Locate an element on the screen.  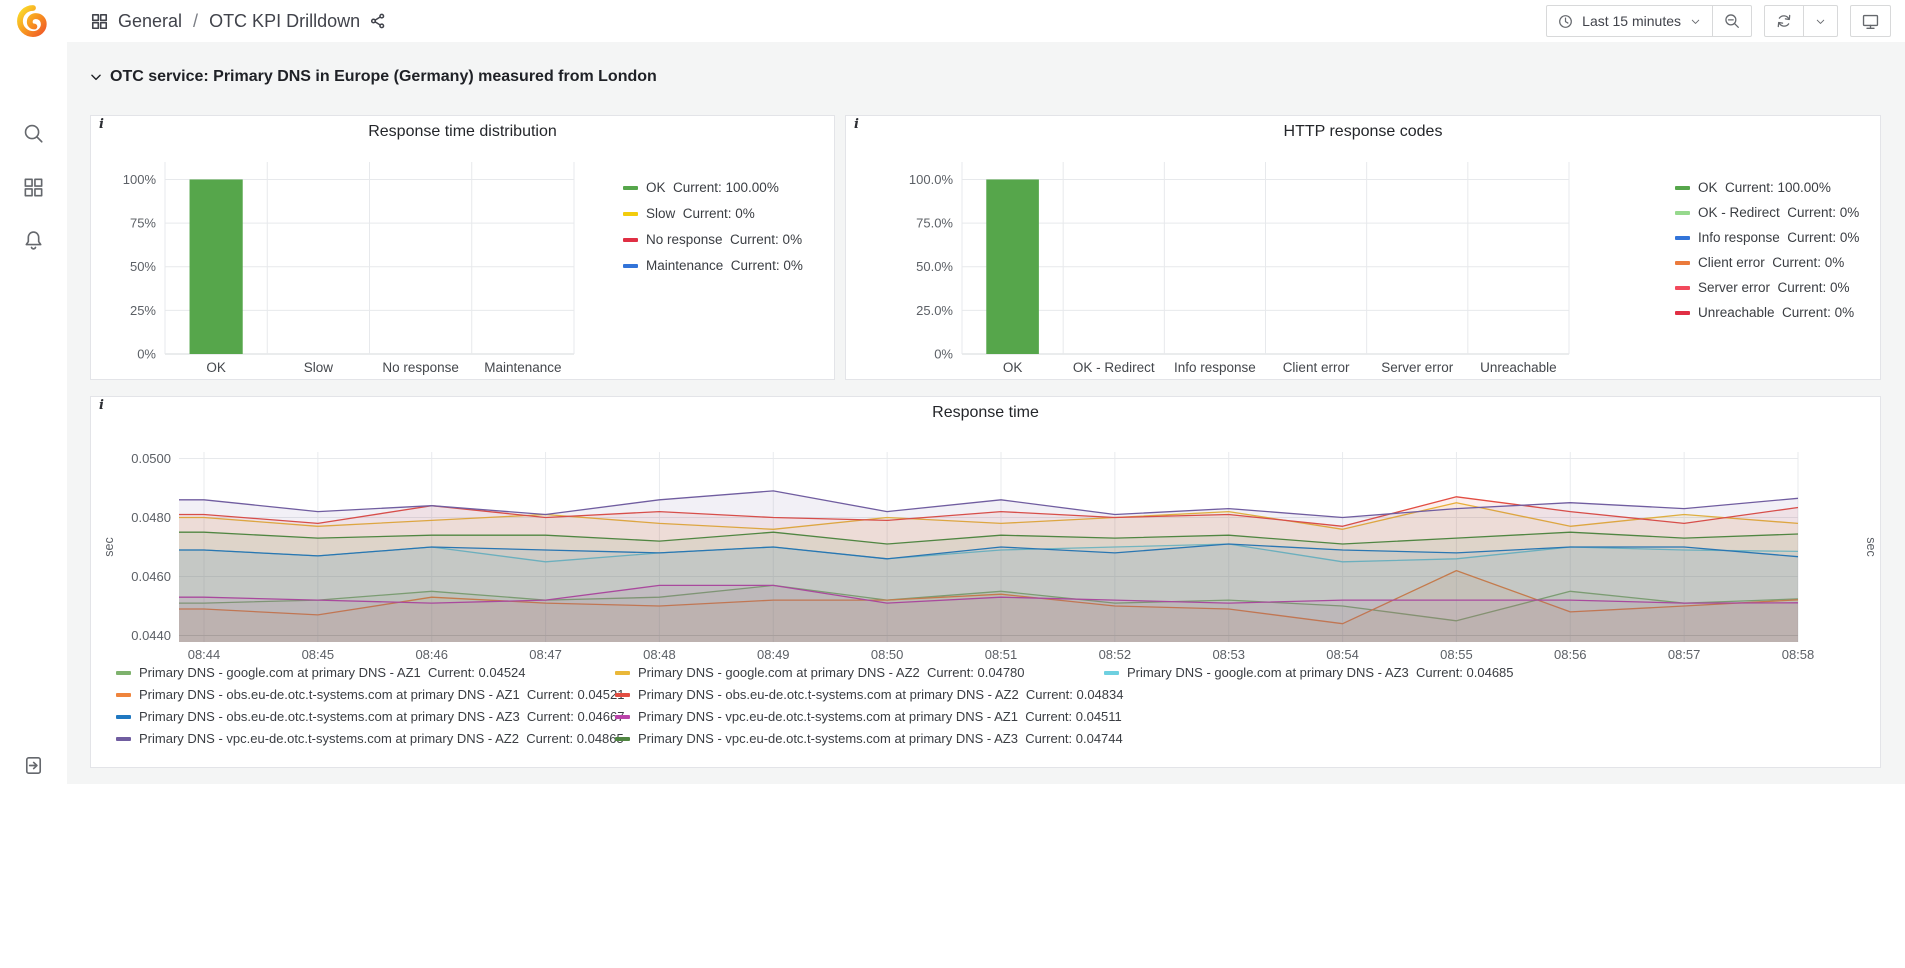
svg-text: 08:55 is located at coordinates (1456, 654).